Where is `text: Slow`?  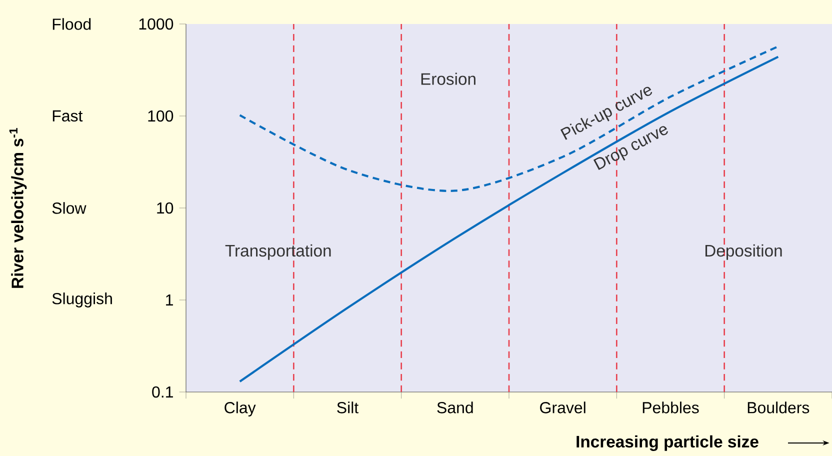
text: Slow is located at coordinates (69, 208).